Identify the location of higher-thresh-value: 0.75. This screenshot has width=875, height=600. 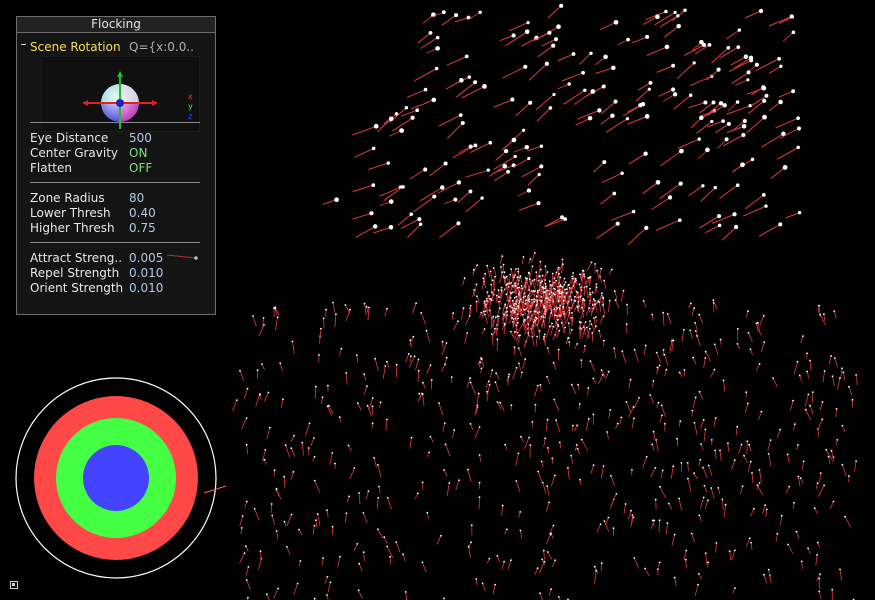
(142, 228).